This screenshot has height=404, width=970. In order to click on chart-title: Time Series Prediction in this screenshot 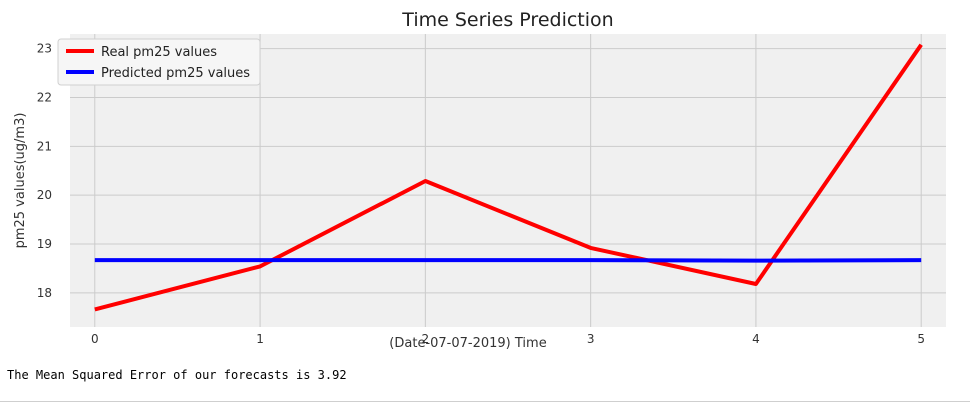, I will do `click(507, 20)`.